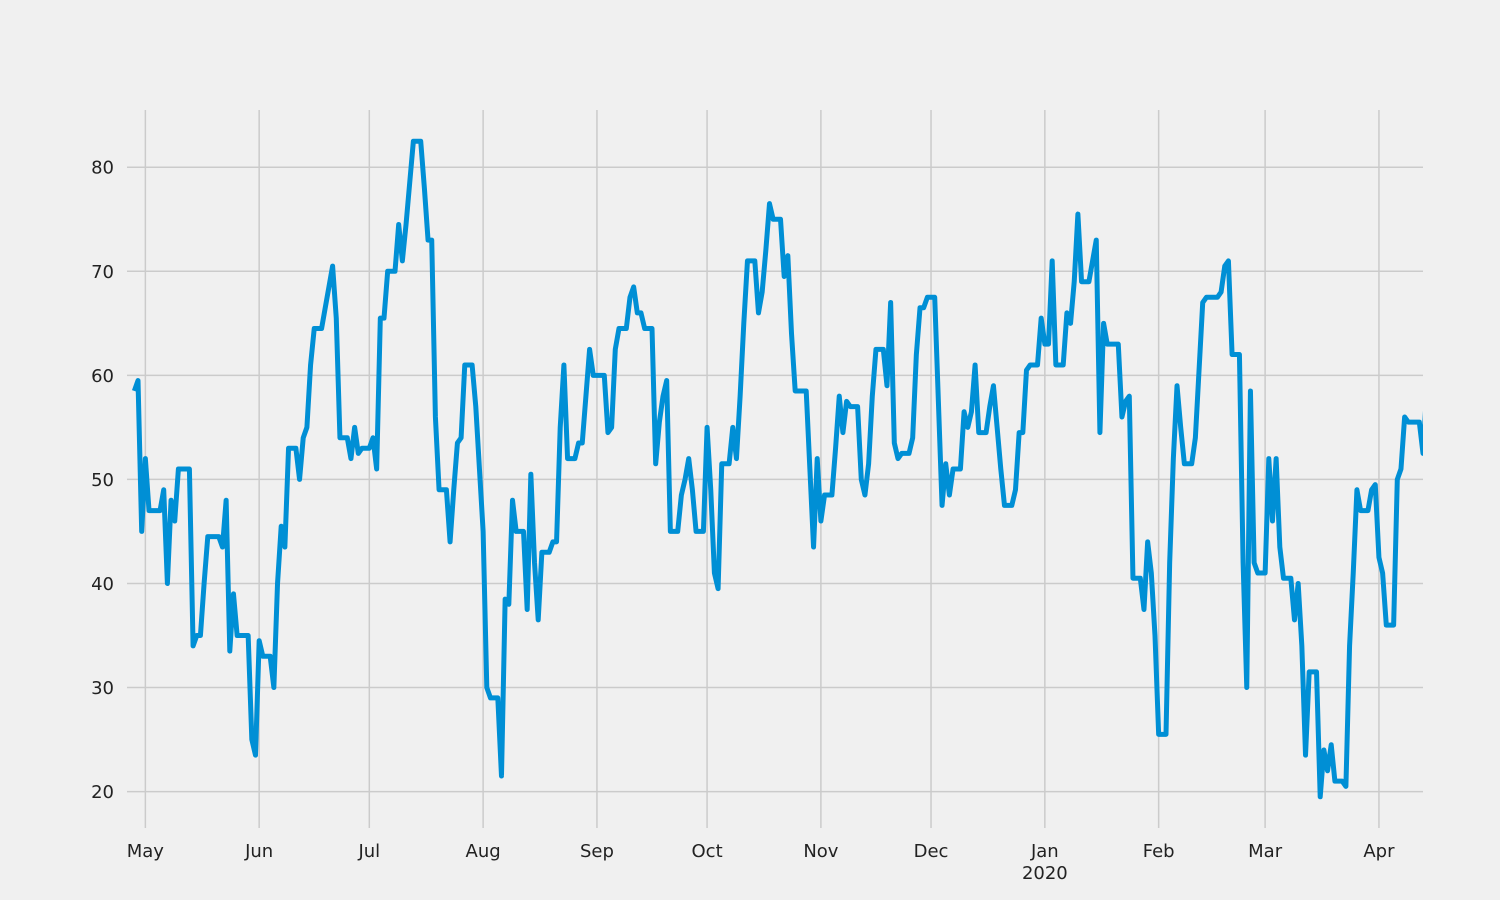 The width and height of the screenshot is (1500, 900). I want to click on x-tick-label: Nov, so click(820, 851).